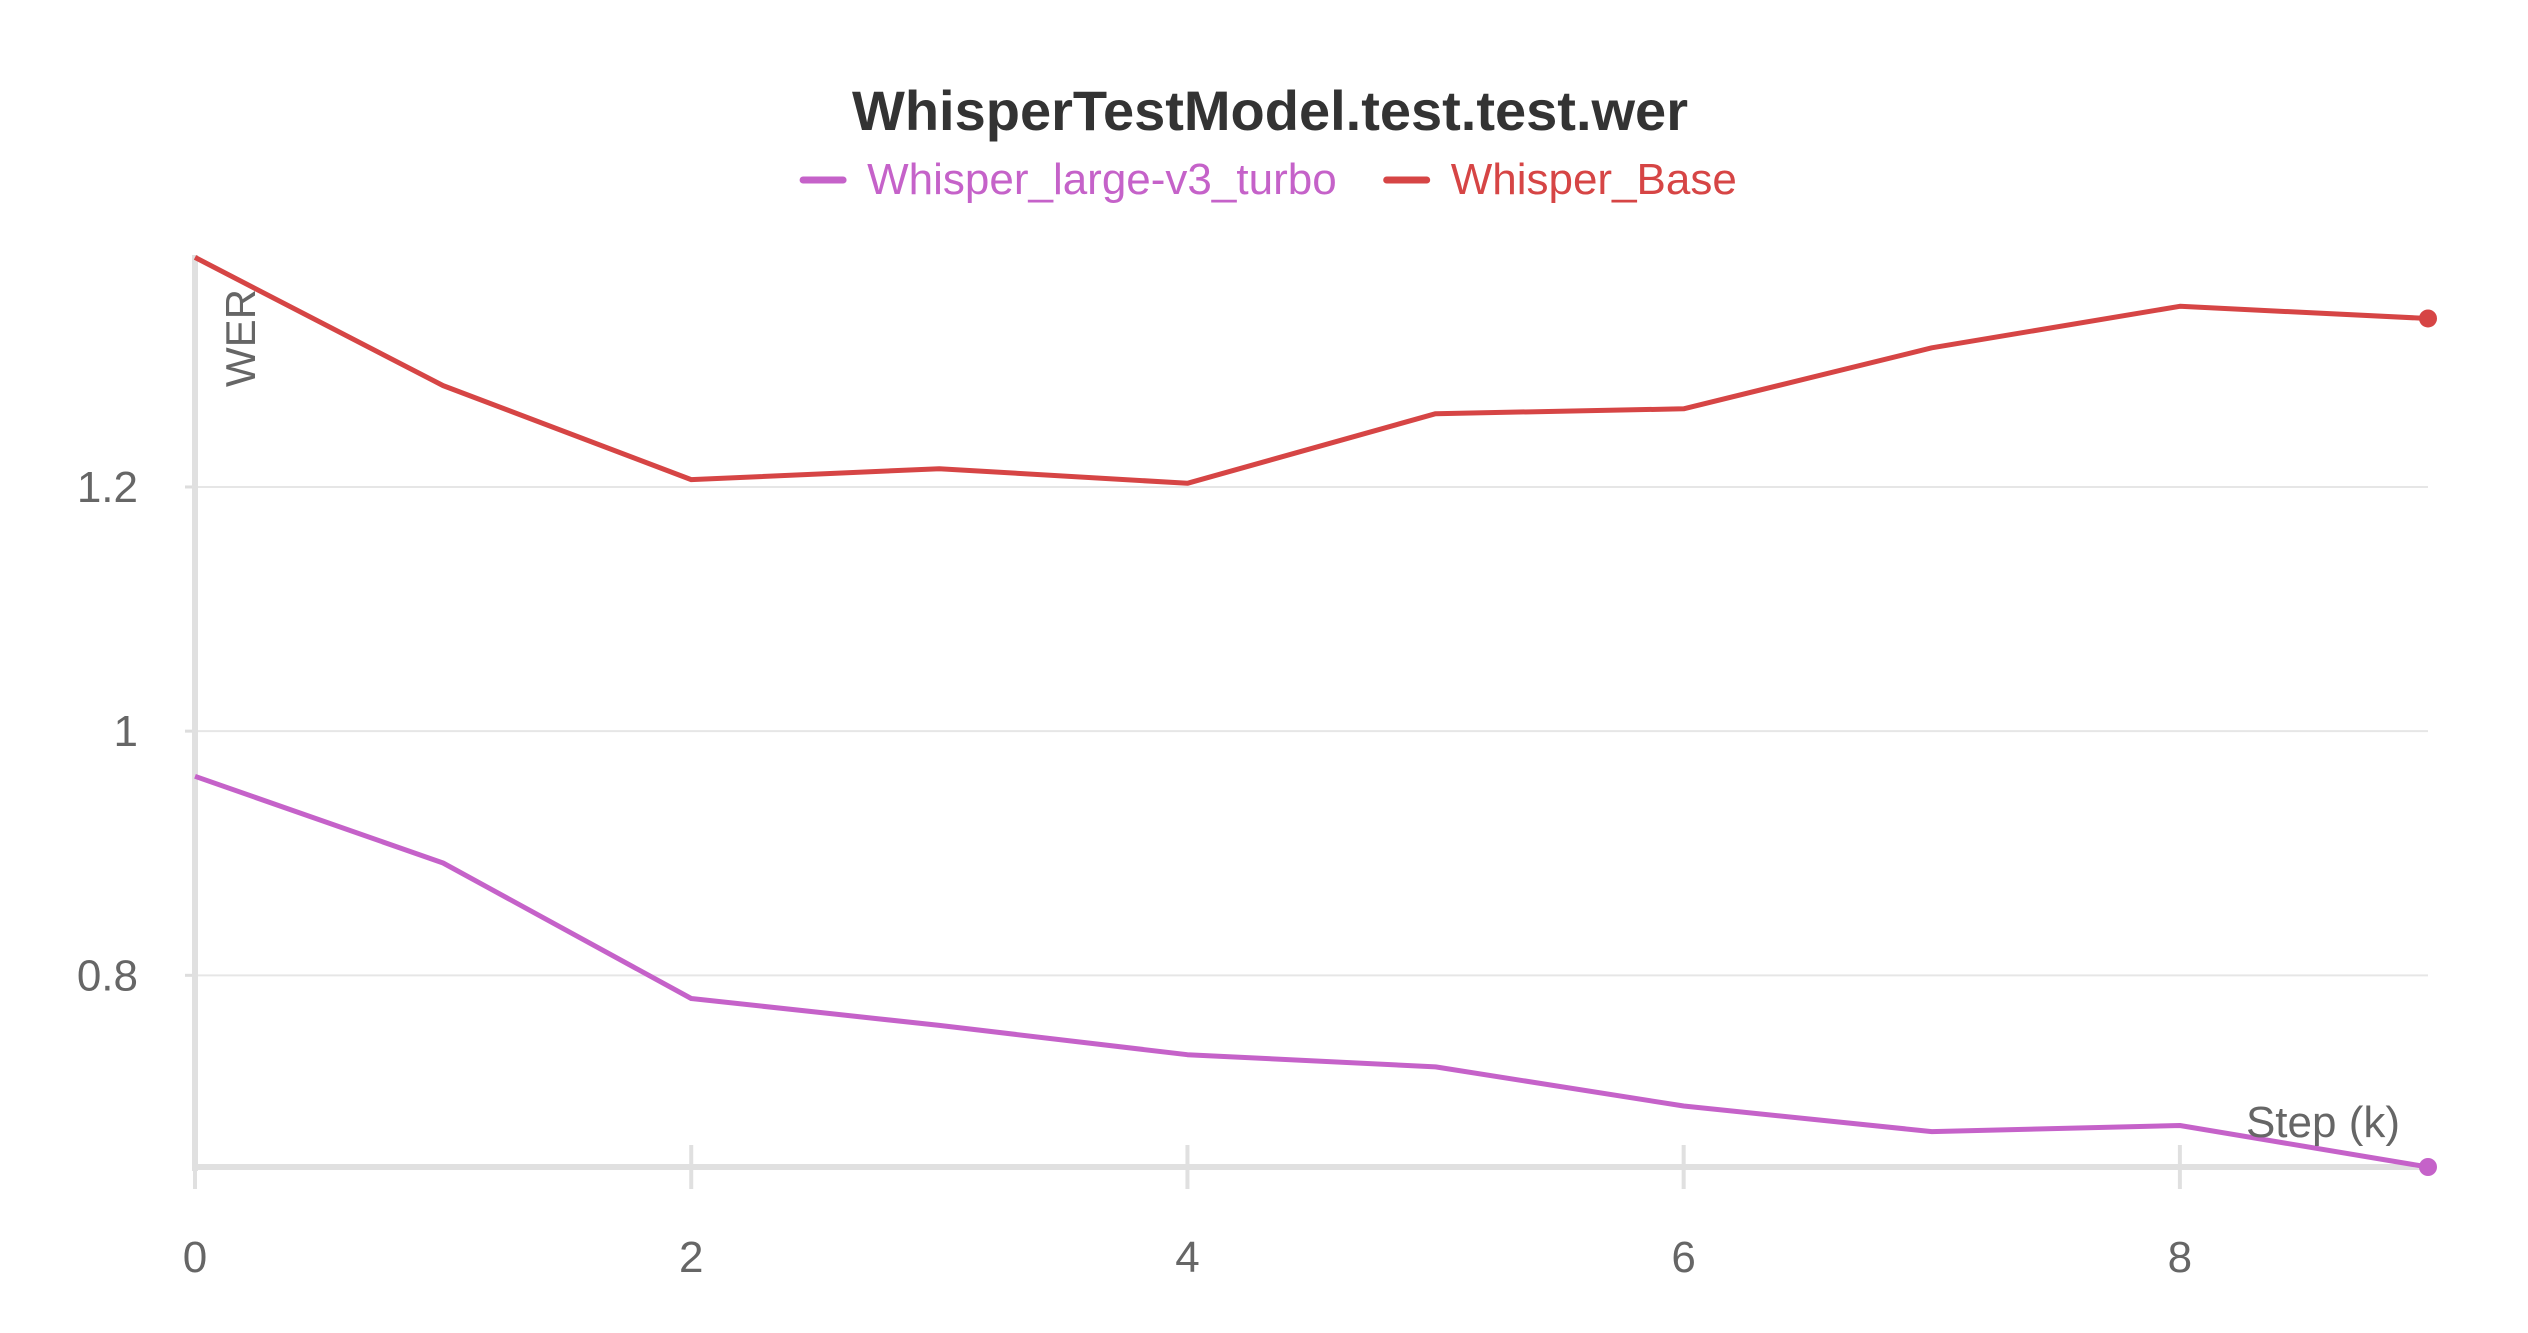  I want to click on legend-item: Whisper_Base, so click(1562, 179).